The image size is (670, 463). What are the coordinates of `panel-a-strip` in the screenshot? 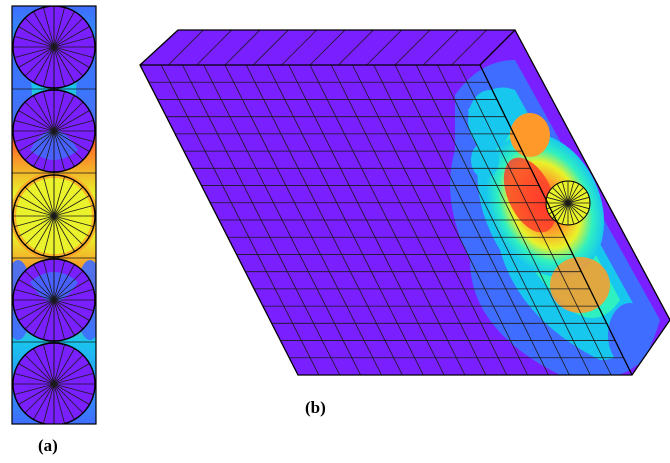 It's located at (54, 215).